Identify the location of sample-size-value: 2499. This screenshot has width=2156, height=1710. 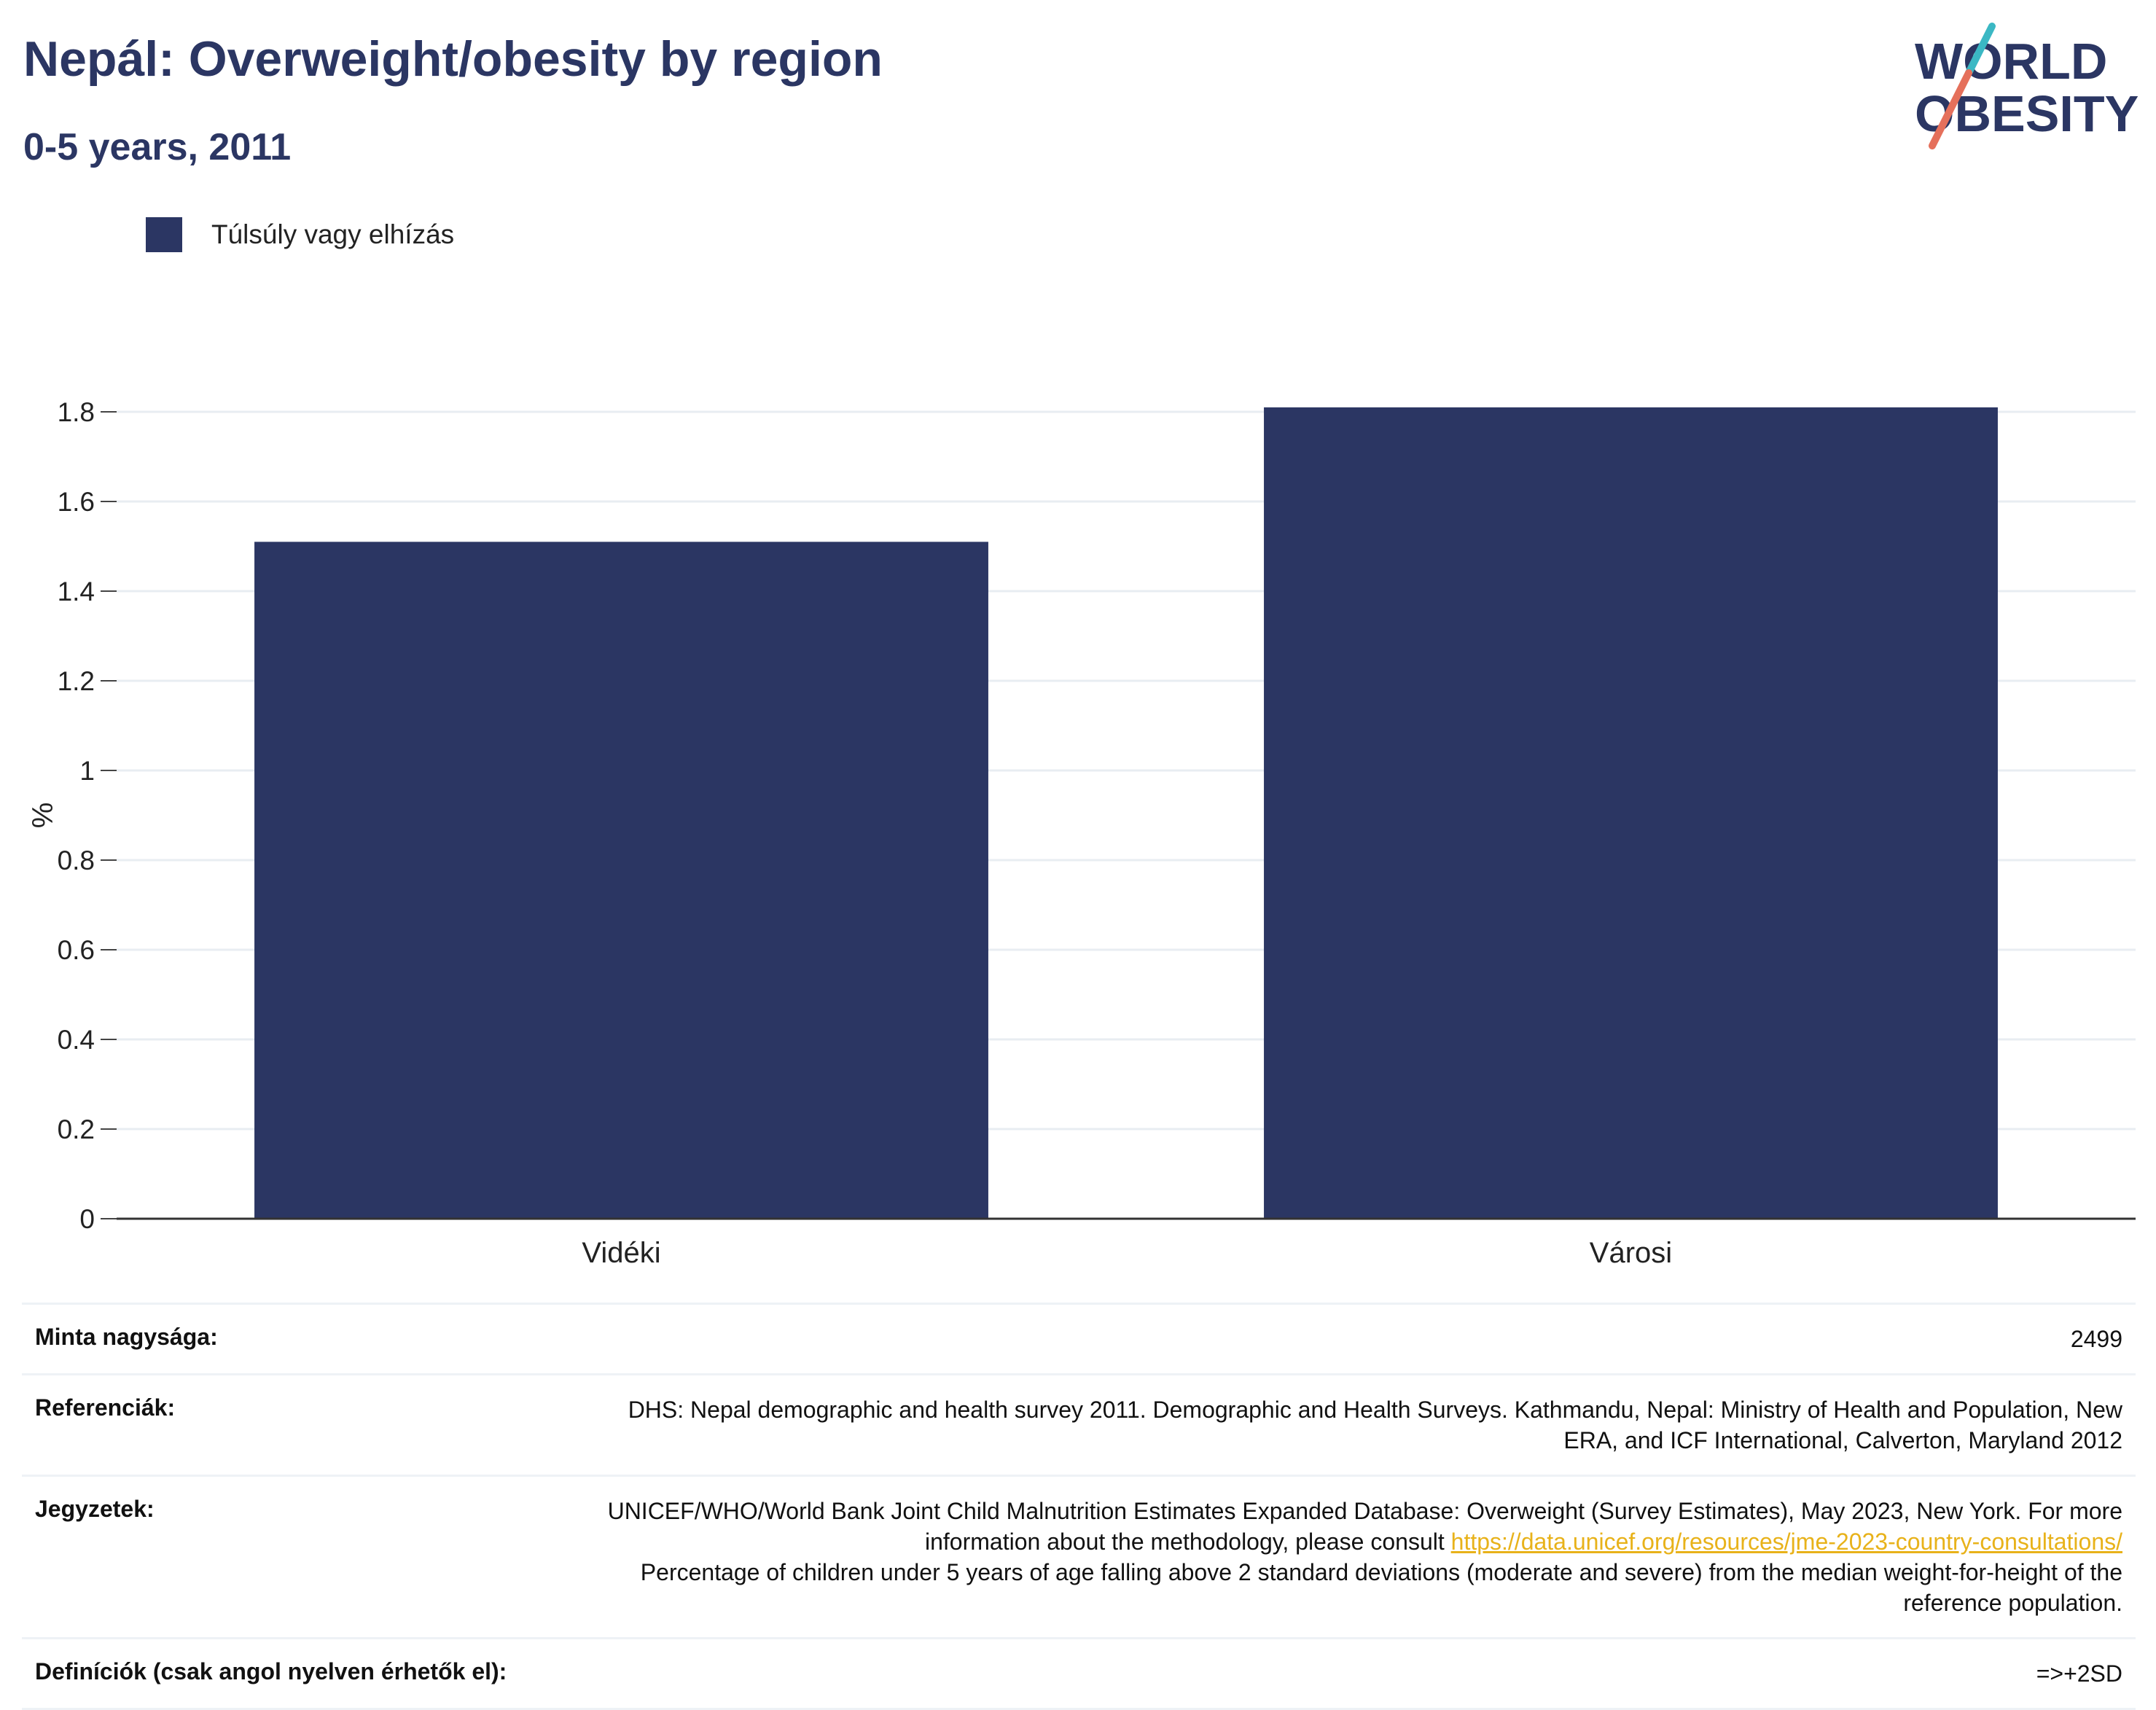
(2096, 1339).